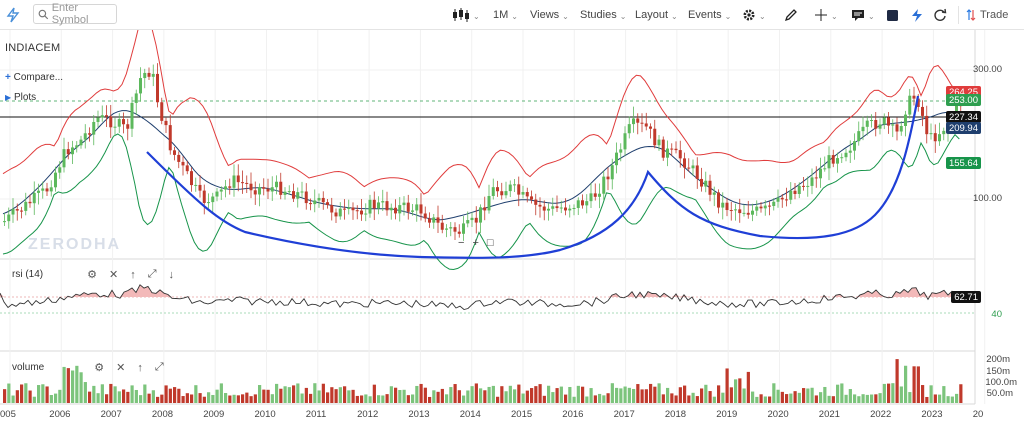 The width and height of the screenshot is (1024, 442). Describe the element at coordinates (475, 243) in the screenshot. I see `zoom-in-button: +` at that location.